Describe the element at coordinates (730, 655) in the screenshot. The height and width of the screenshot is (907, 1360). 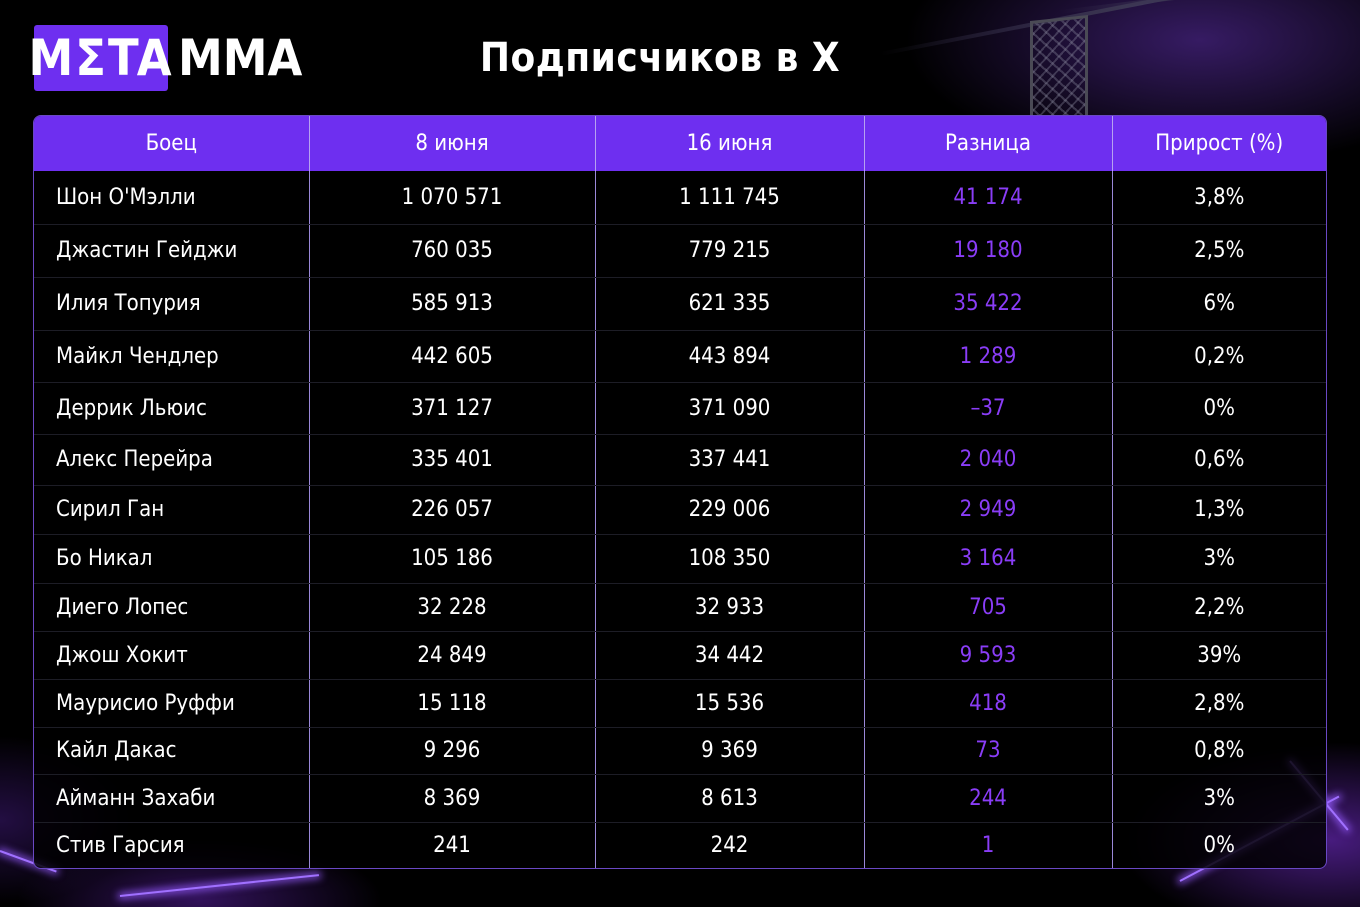
I see `june16-cell: 34 442` at that location.